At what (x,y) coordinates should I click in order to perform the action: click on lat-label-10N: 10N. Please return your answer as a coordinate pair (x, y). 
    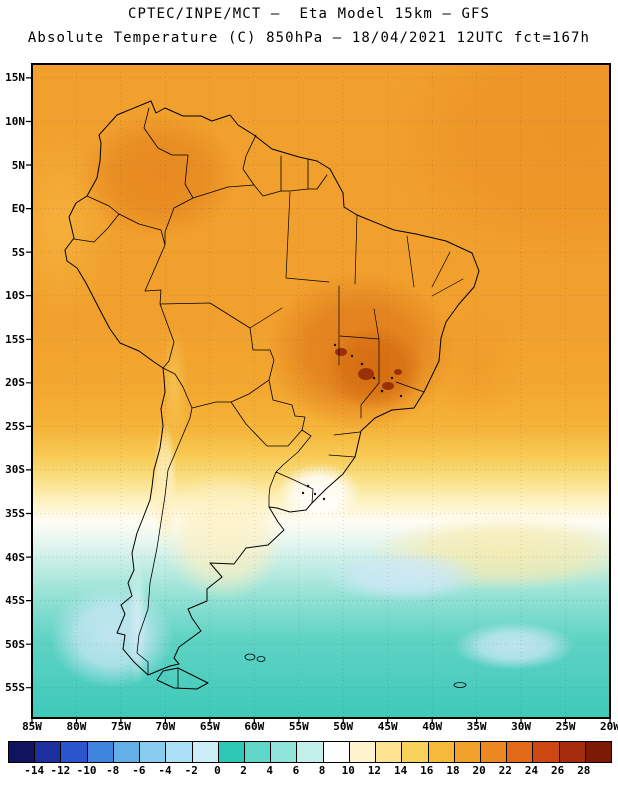
    Looking at the image, I should click on (15, 121).